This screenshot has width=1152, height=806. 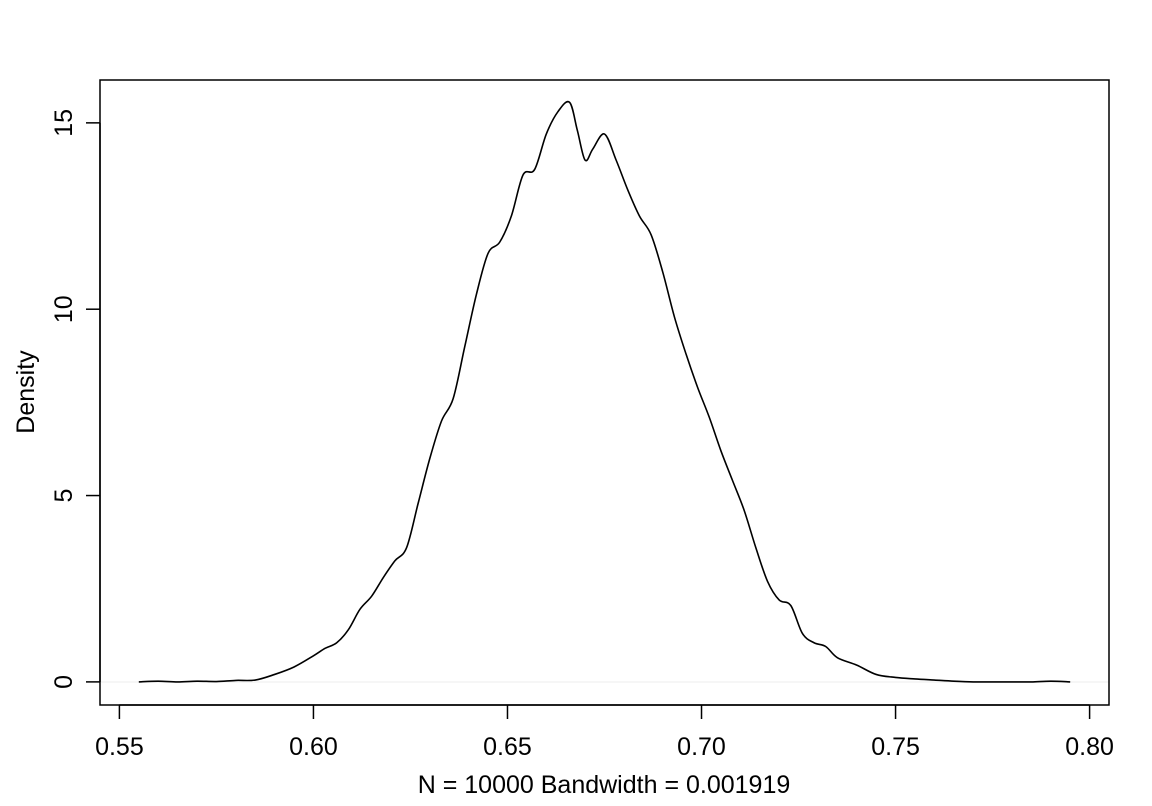 What do you see at coordinates (701, 747) in the screenshot?
I see `x-tick-label: 0.70` at bounding box center [701, 747].